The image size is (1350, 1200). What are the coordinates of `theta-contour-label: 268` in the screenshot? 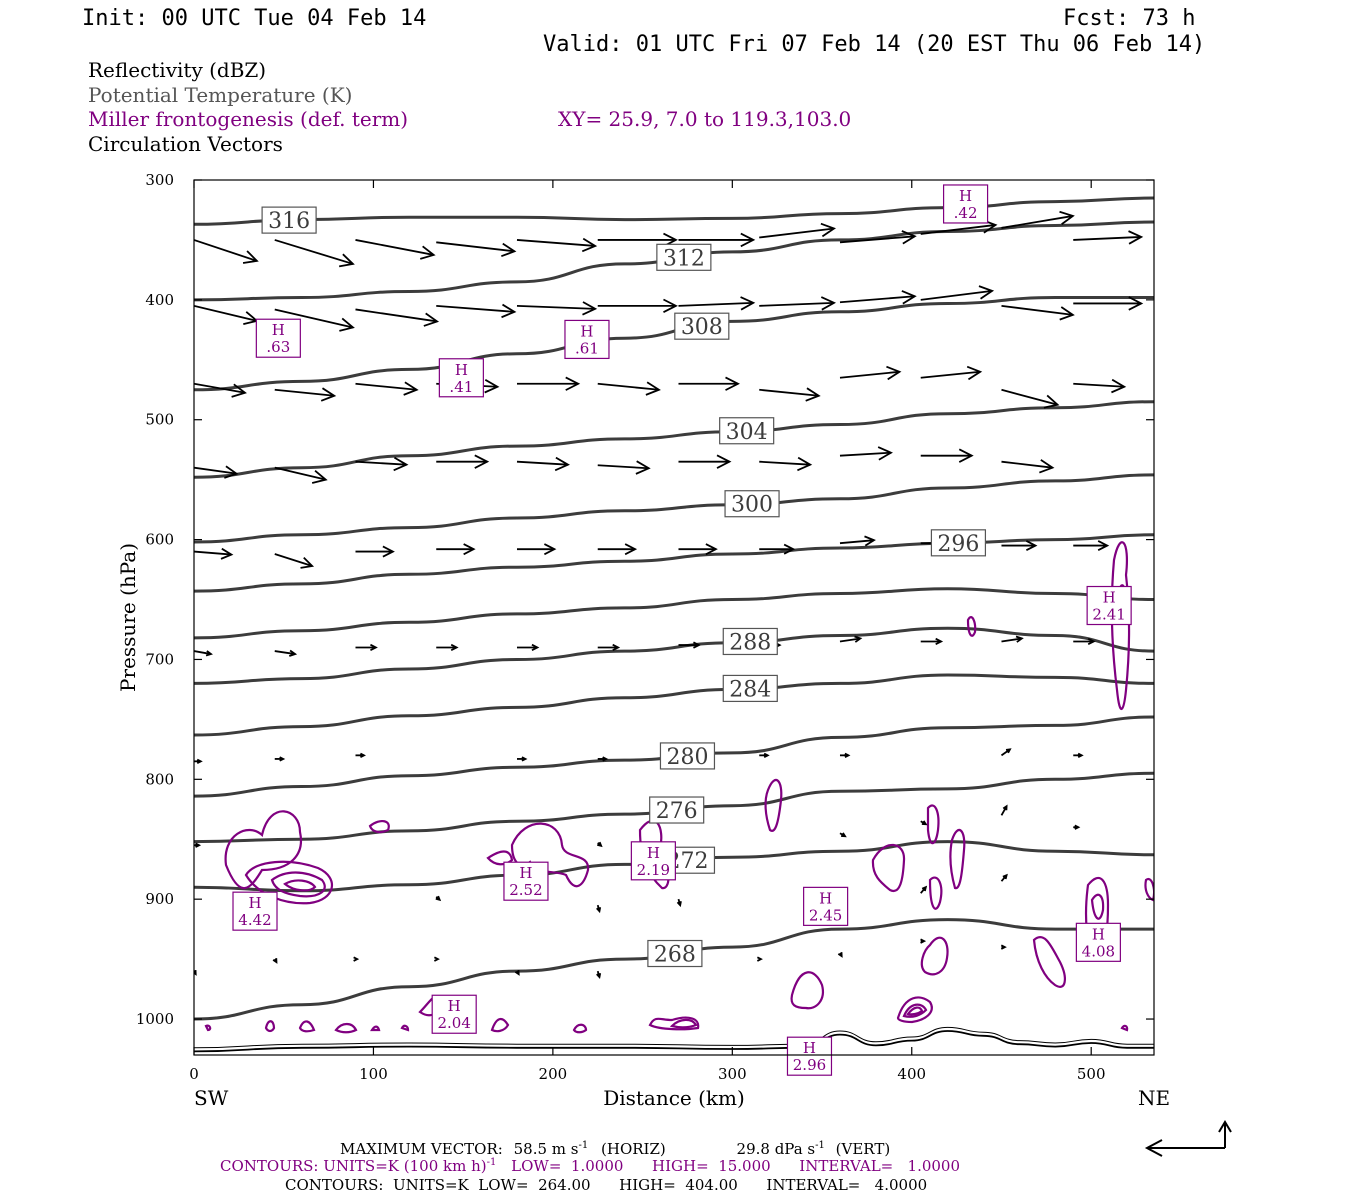 It's located at (675, 953).